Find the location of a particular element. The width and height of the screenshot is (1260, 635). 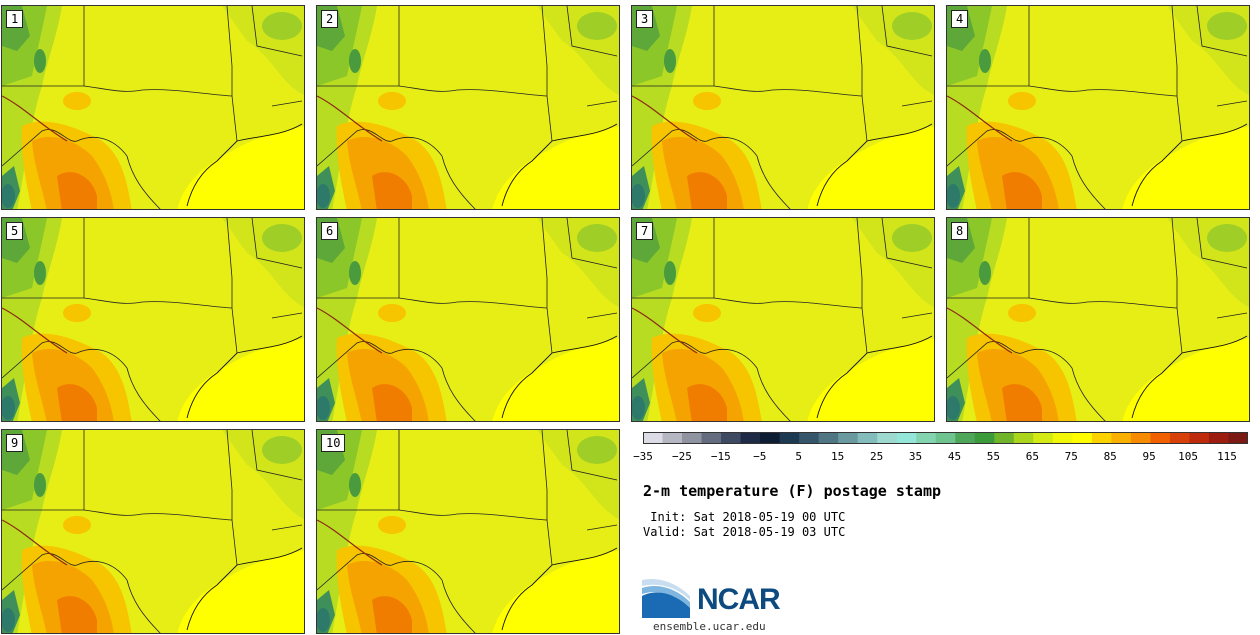

logo-url: ensemble.ucar.edu is located at coordinates (709, 626).